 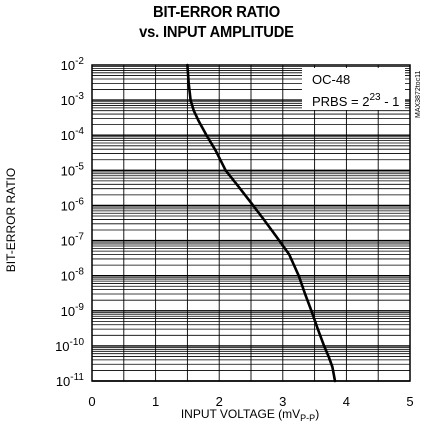 I want to click on y-tick-label: 10⁻¹⁰, so click(x=69, y=345).